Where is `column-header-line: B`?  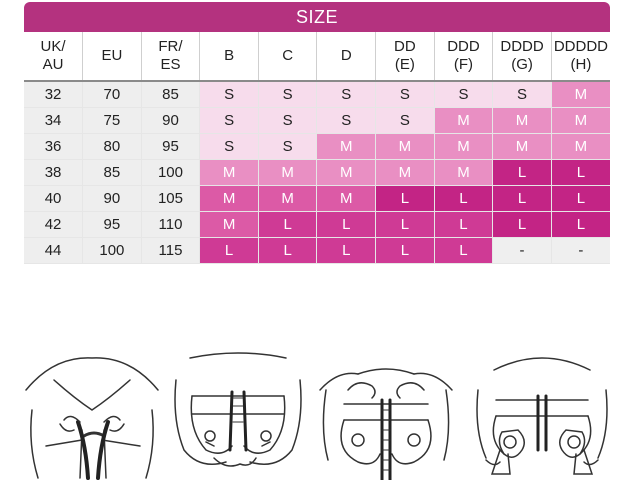 column-header-line: B is located at coordinates (229, 55).